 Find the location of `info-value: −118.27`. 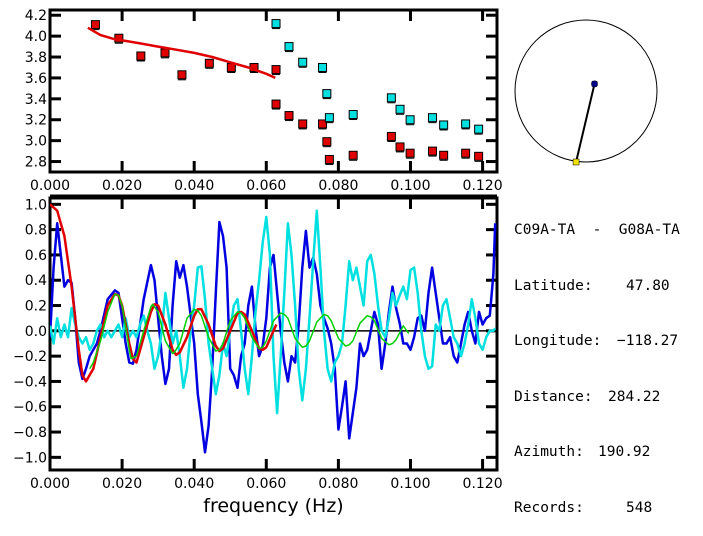

info-value: −118.27 is located at coordinates (648, 341).